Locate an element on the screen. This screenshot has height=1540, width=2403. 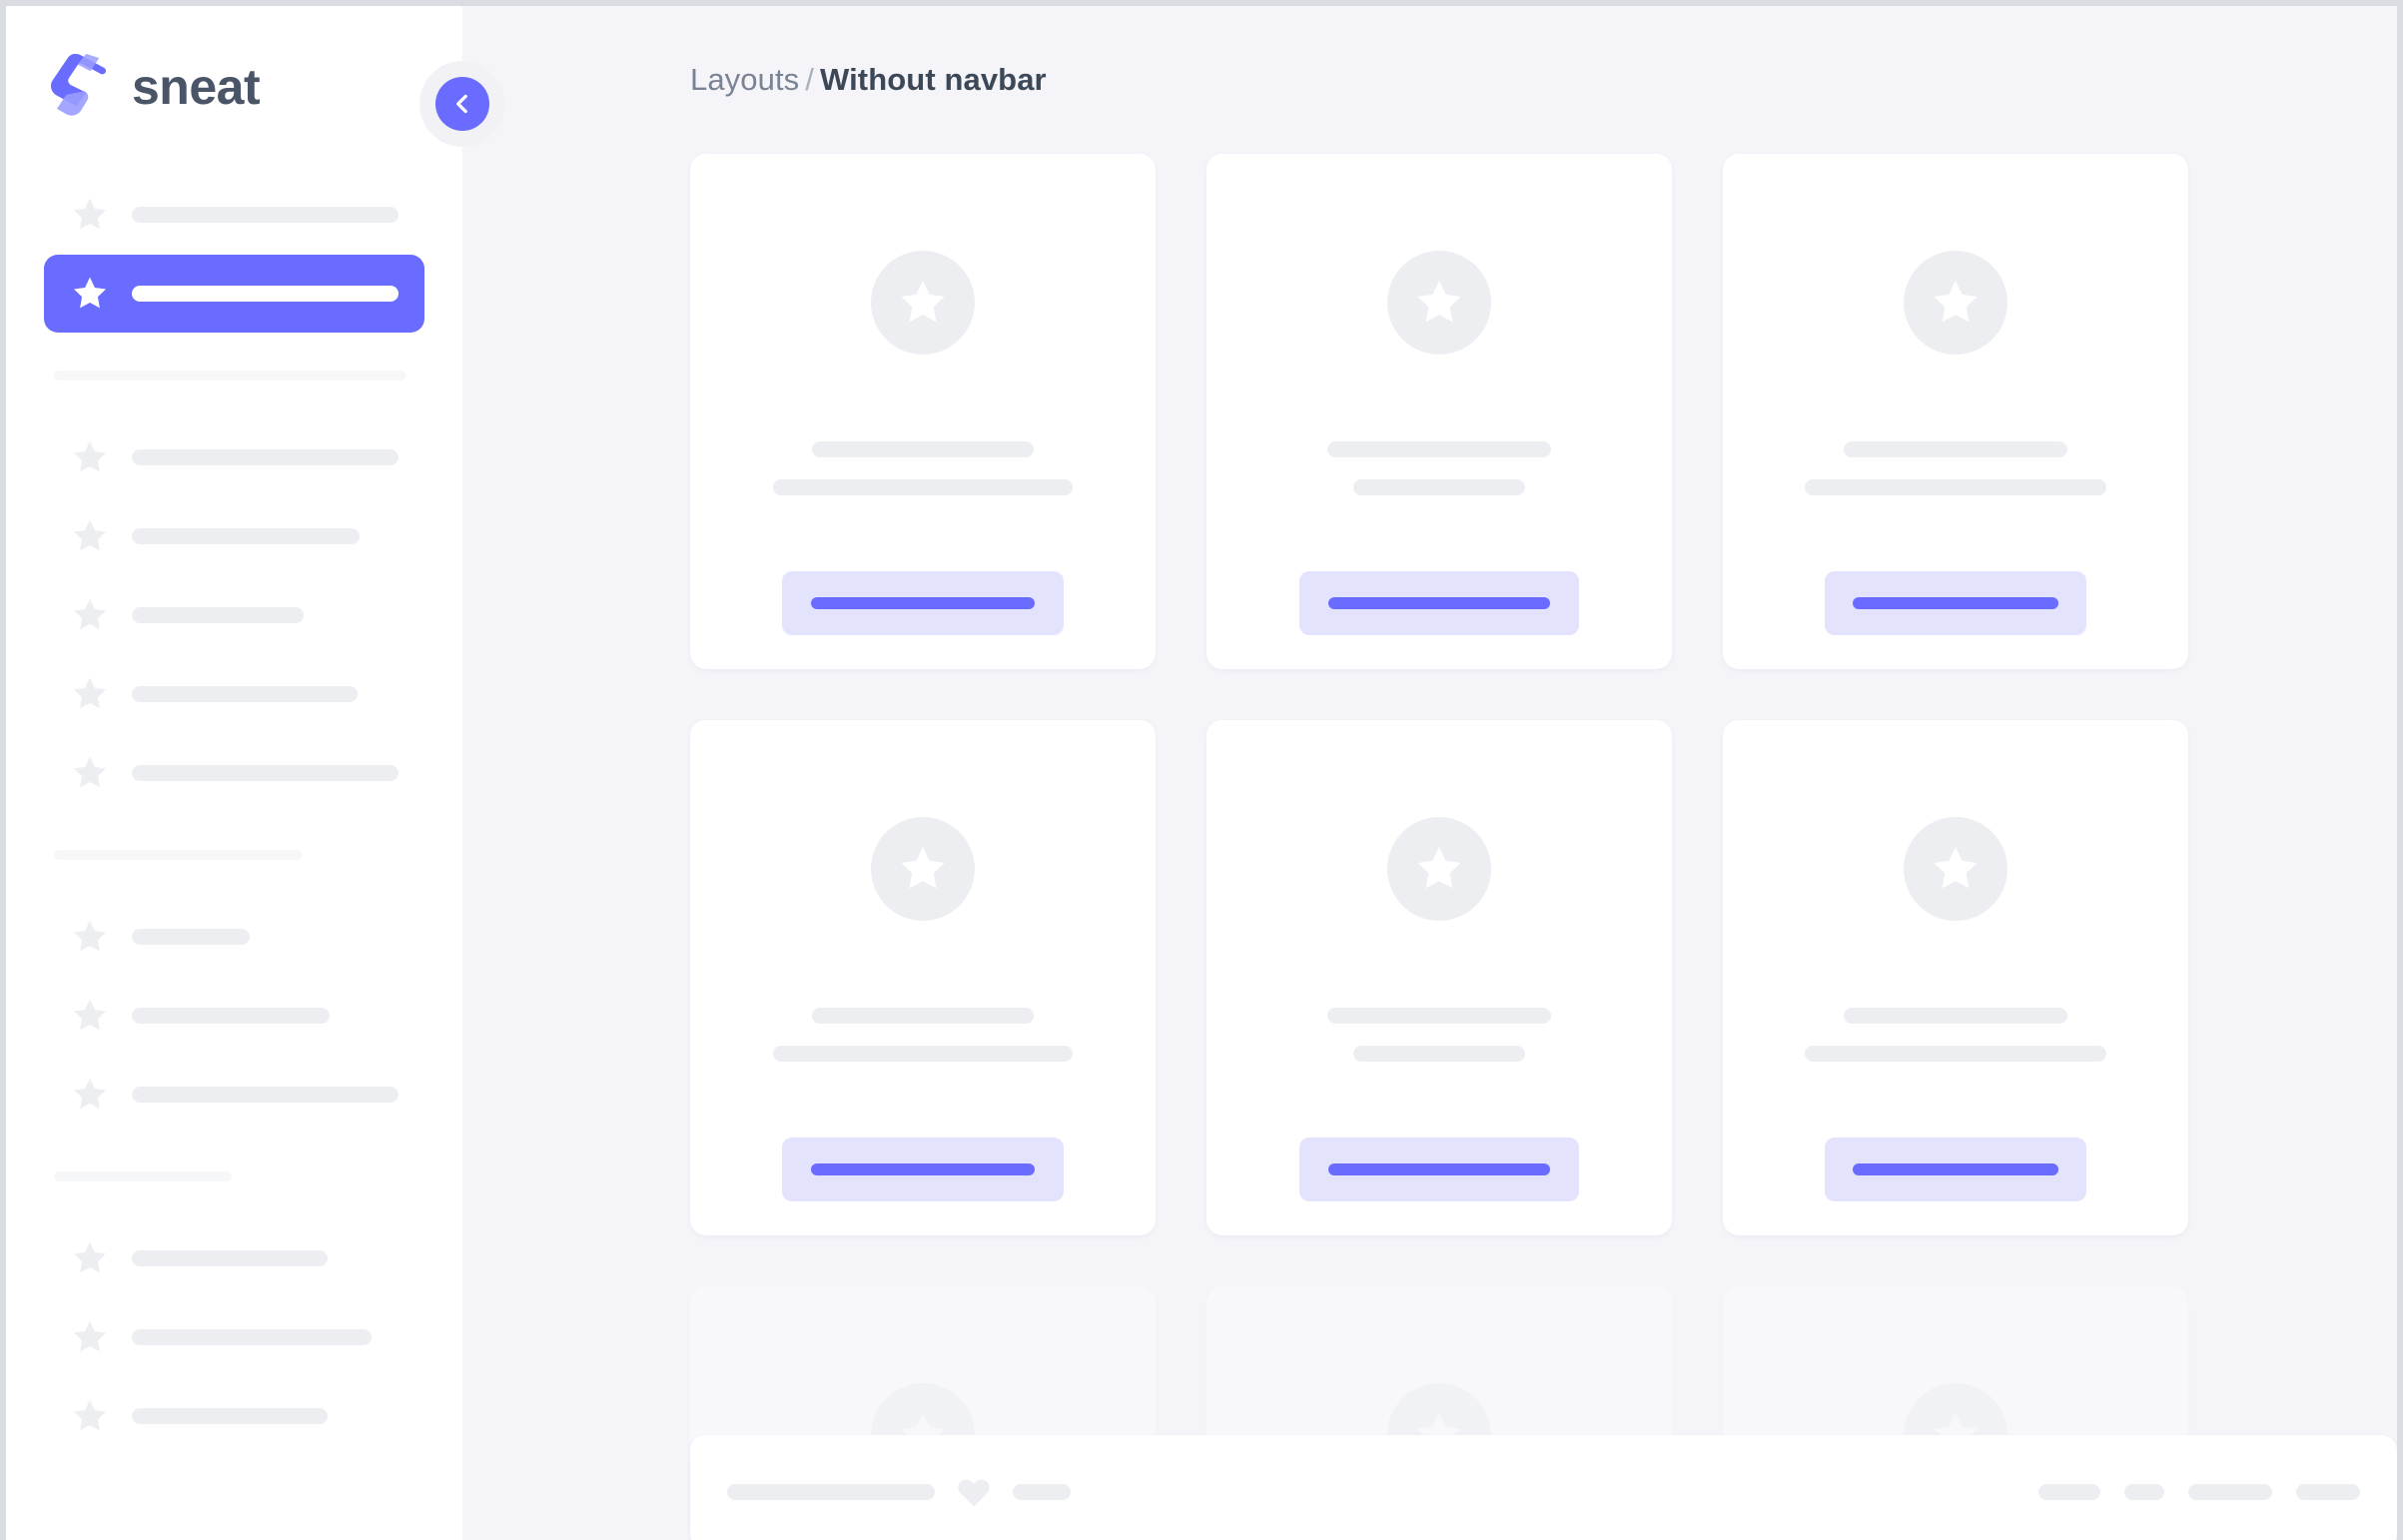
sneat-logo-icon is located at coordinates (81, 87).